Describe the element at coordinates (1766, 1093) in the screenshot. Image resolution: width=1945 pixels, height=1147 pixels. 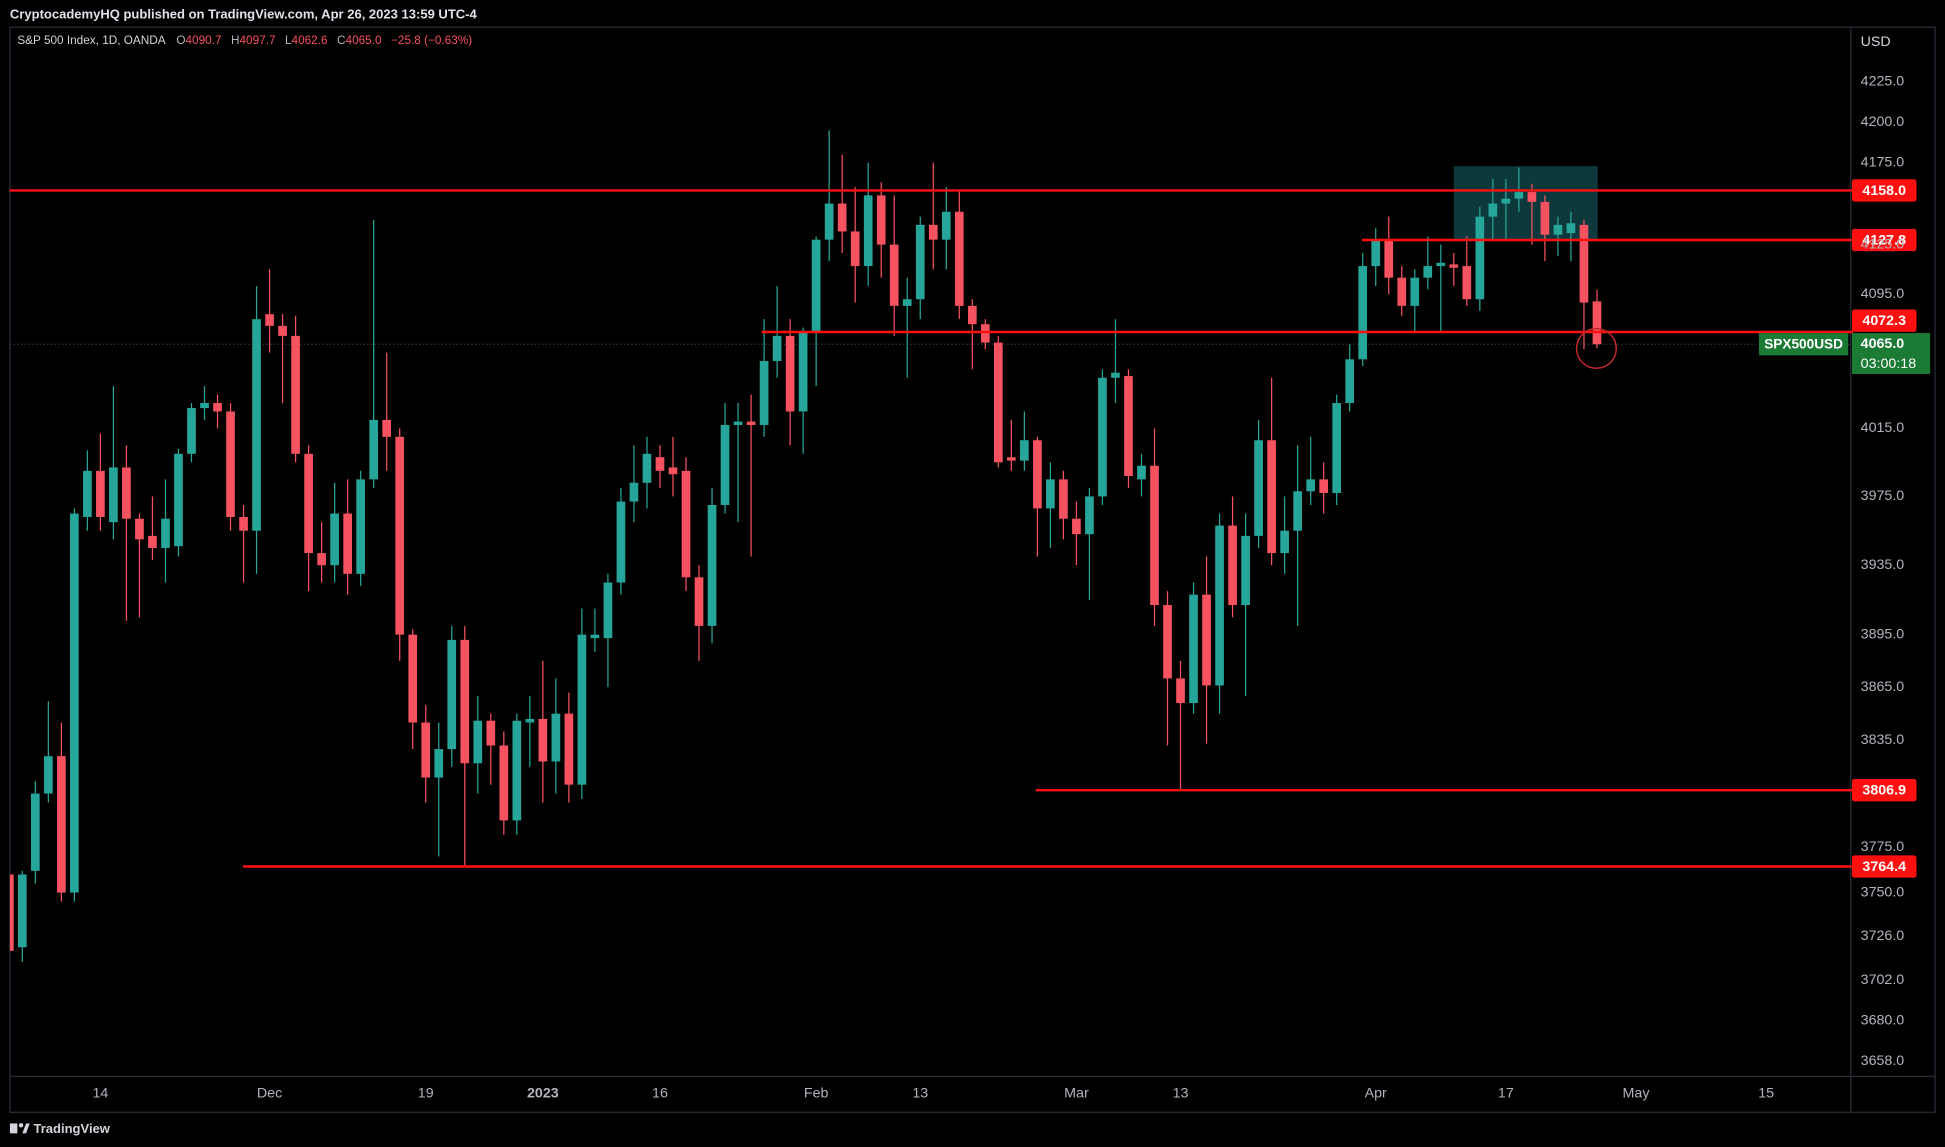
I see `x-tick-label: 15` at that location.